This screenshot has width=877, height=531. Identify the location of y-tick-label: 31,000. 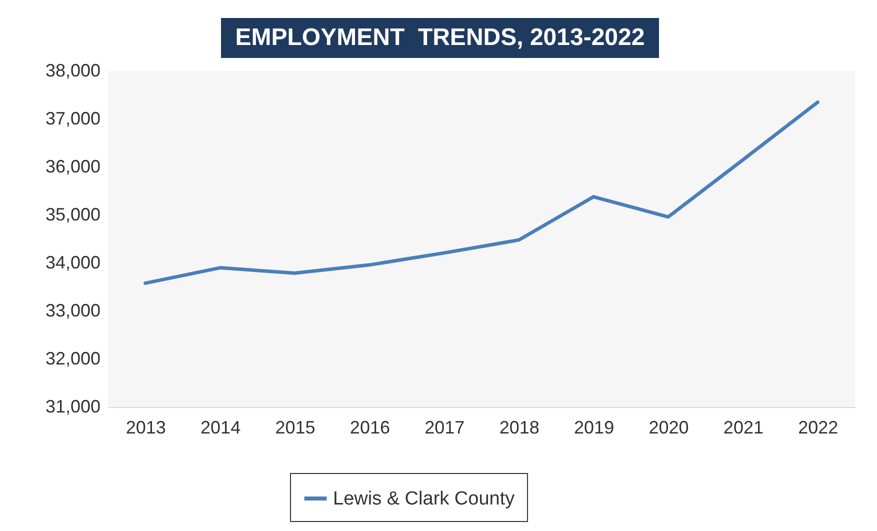
(72, 406).